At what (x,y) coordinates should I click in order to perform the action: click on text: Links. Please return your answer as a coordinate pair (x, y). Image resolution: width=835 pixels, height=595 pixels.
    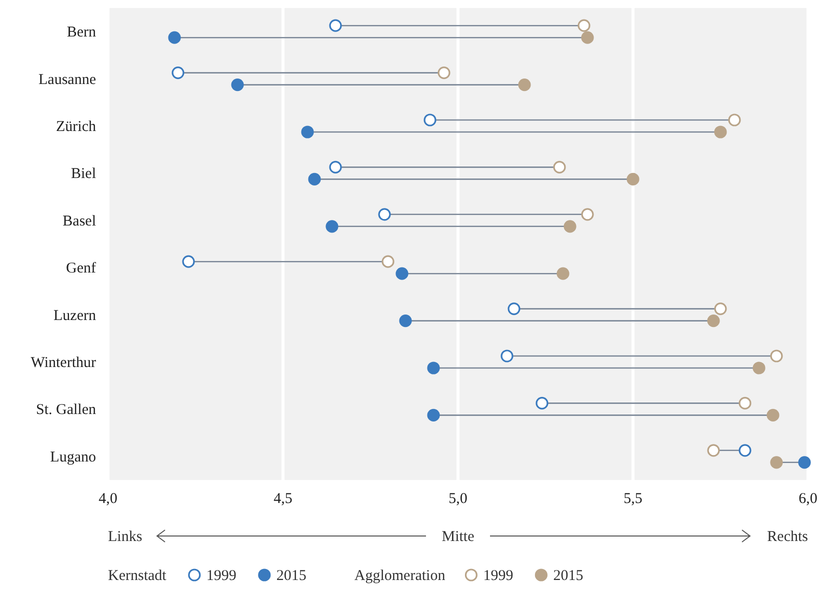
    Looking at the image, I should click on (125, 537).